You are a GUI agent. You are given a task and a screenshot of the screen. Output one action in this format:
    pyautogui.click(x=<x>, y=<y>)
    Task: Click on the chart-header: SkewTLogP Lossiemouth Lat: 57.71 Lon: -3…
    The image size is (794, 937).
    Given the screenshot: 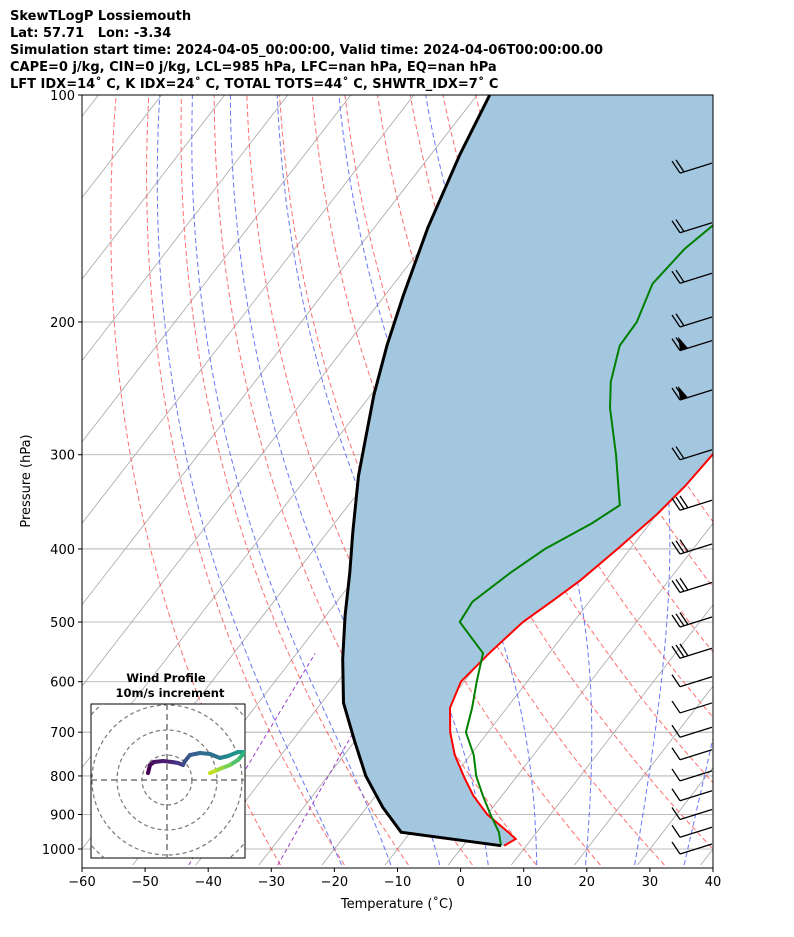 What is the action you would take?
    pyautogui.click(x=306, y=50)
    